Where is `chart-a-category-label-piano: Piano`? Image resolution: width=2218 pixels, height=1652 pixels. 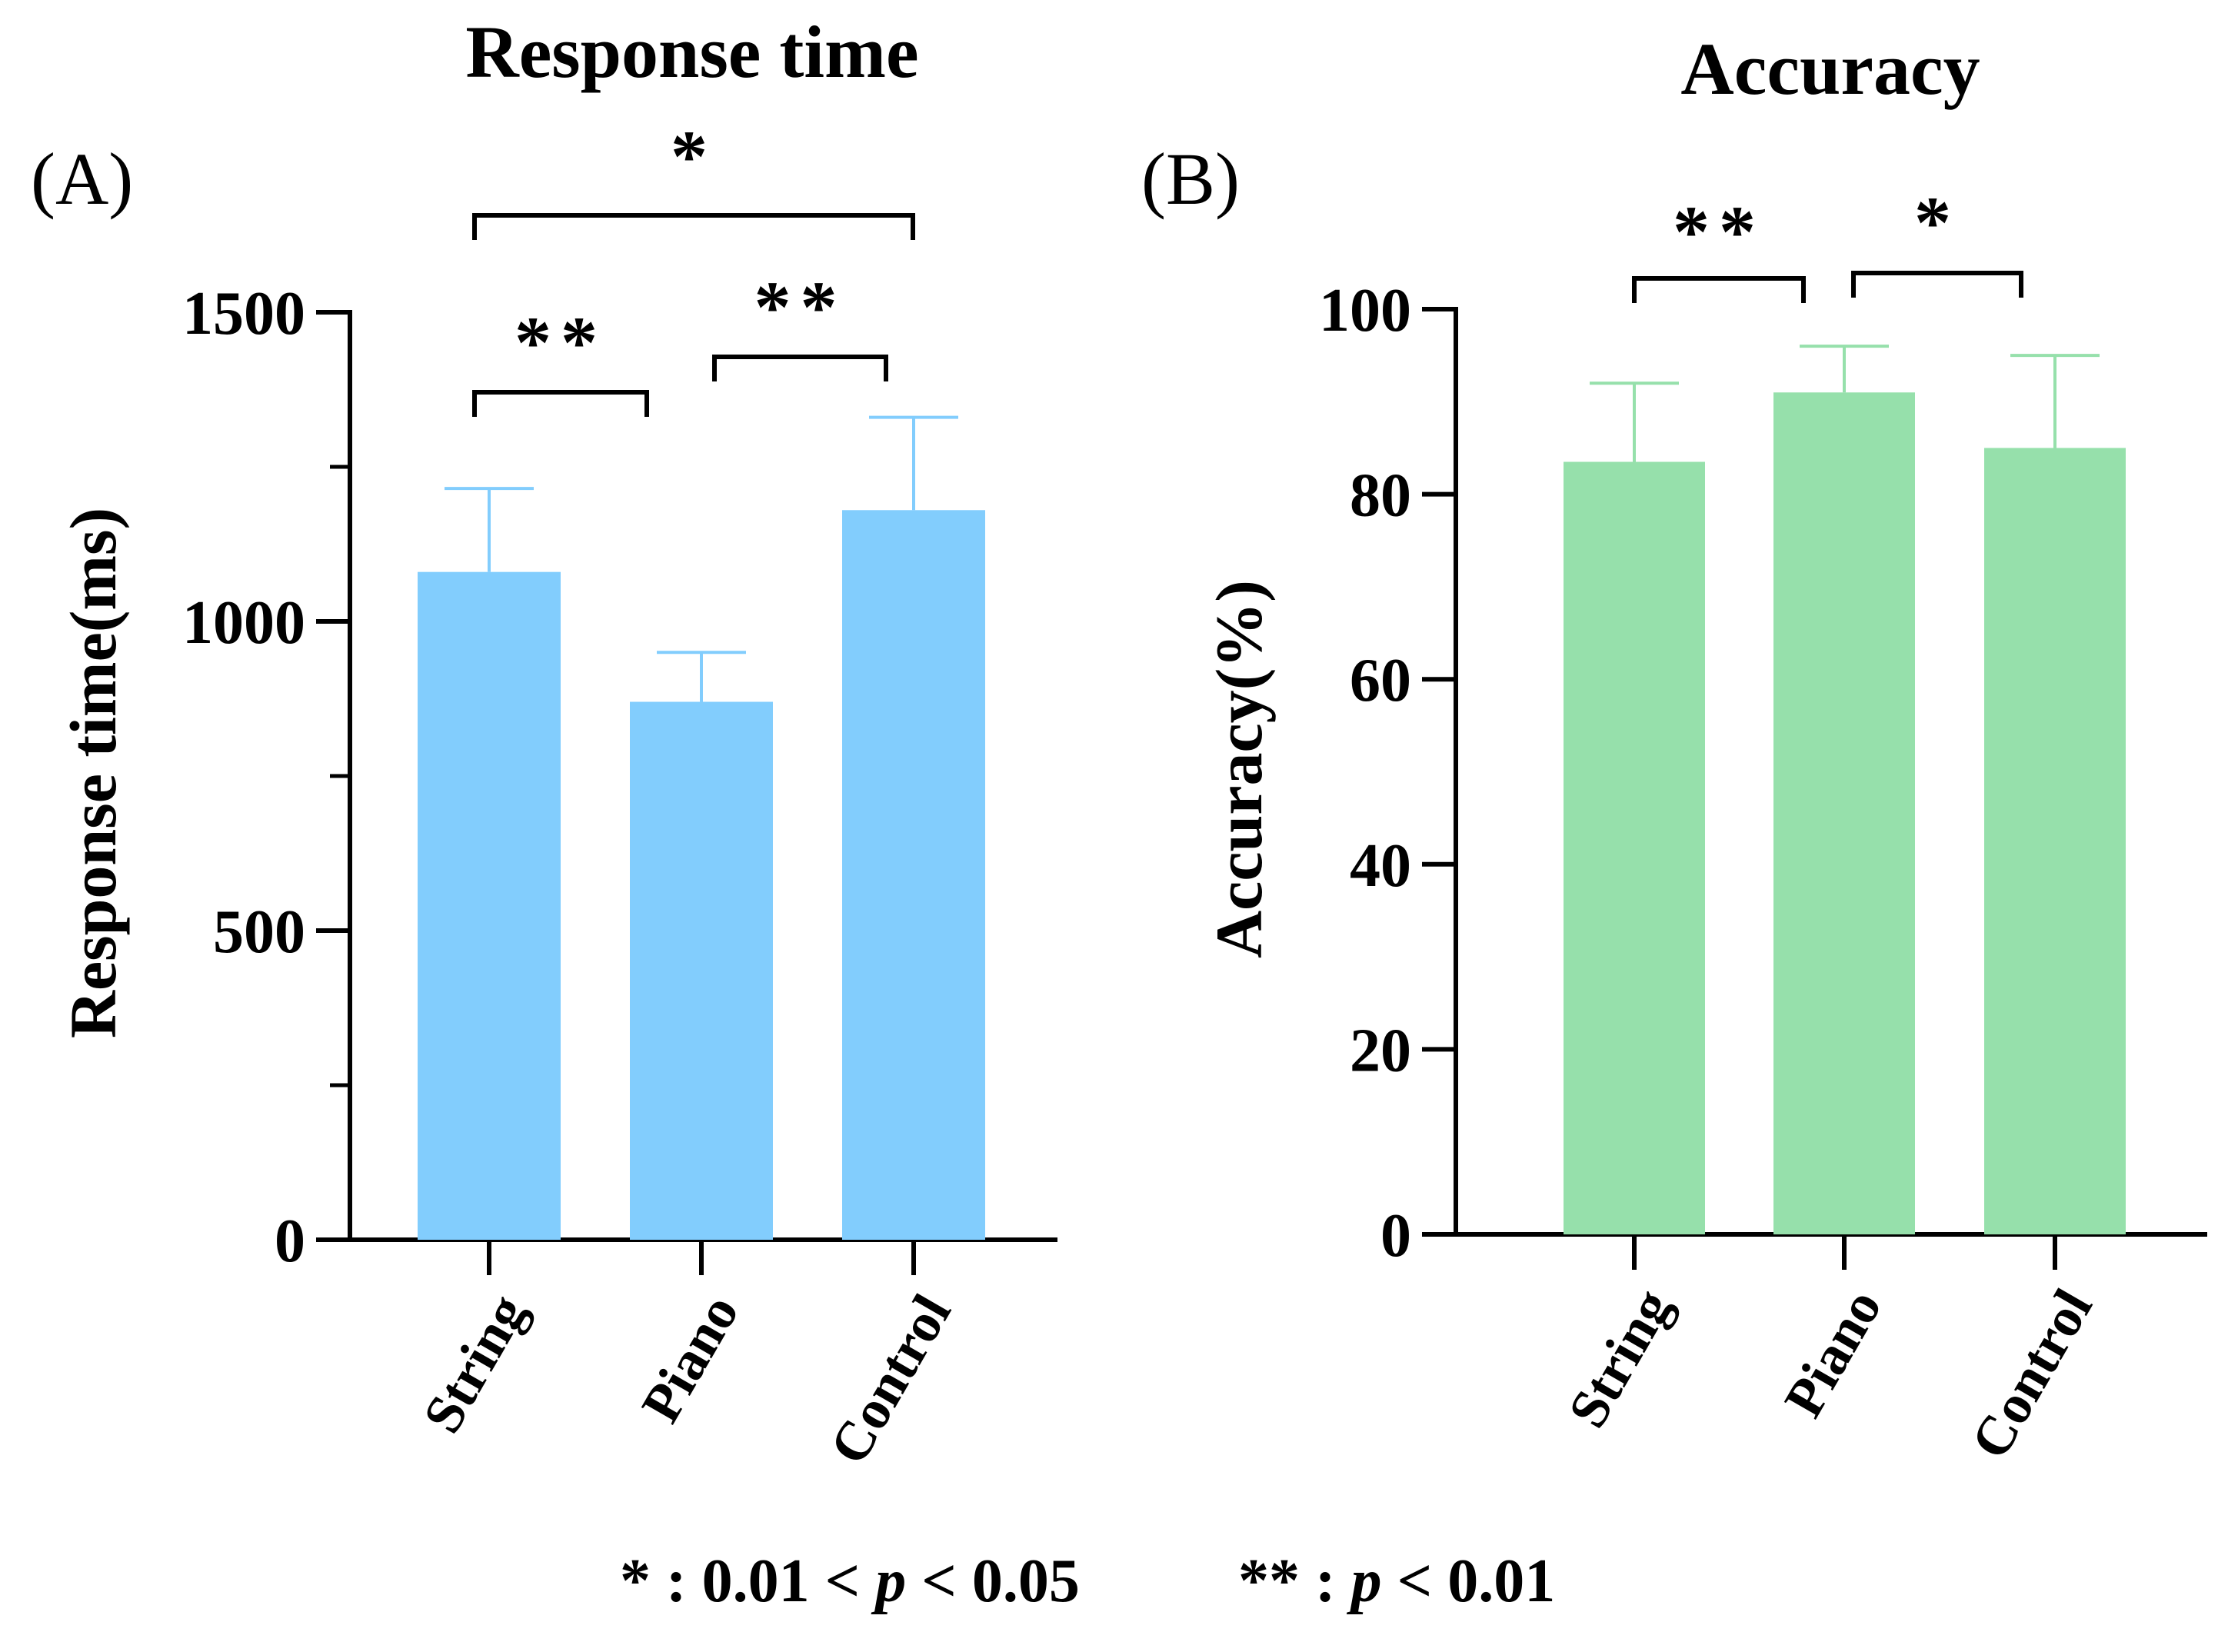 chart-a-category-label-piano: Piano is located at coordinates (690, 1358).